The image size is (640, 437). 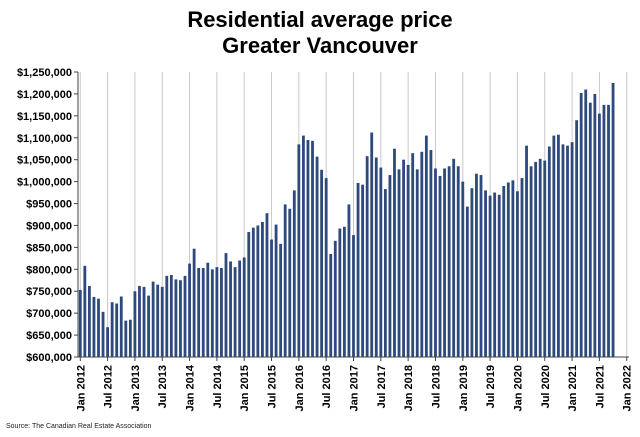 What do you see at coordinates (136, 388) in the screenshot?
I see `x-tick-label: Jan 2013` at bounding box center [136, 388].